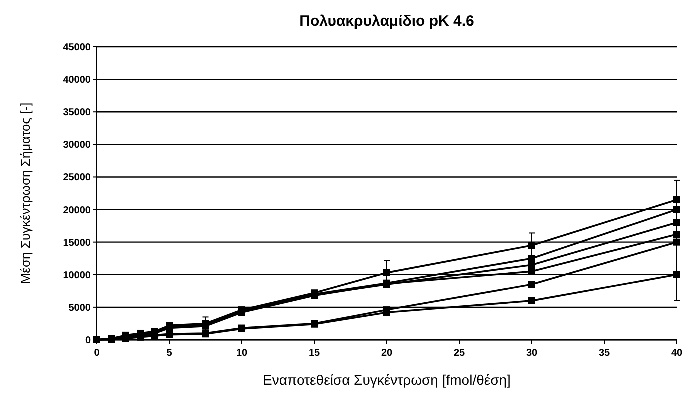 This screenshot has height=401, width=693. I want to click on y-tick-label: 0, so click(88, 341).